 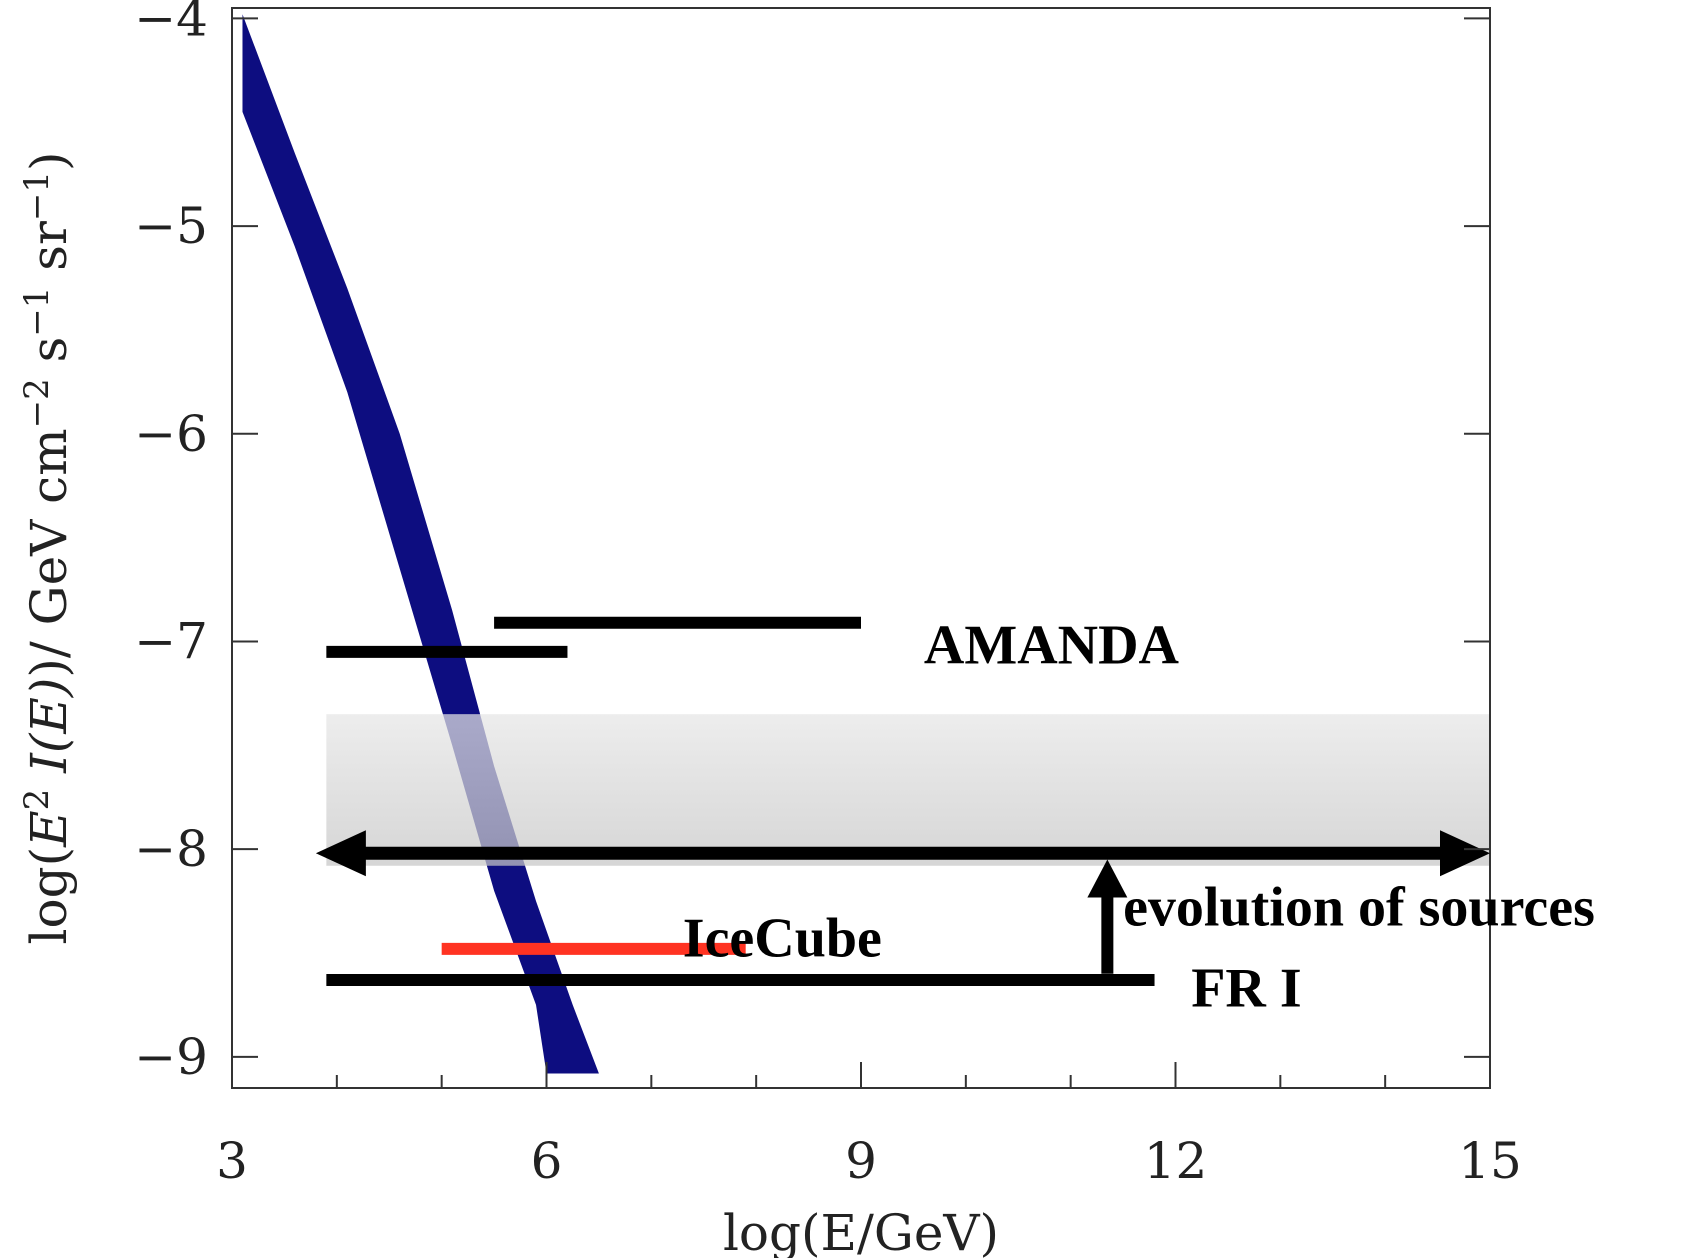 I want to click on x-axis-title: log(E/GeV), so click(x=861, y=1231).